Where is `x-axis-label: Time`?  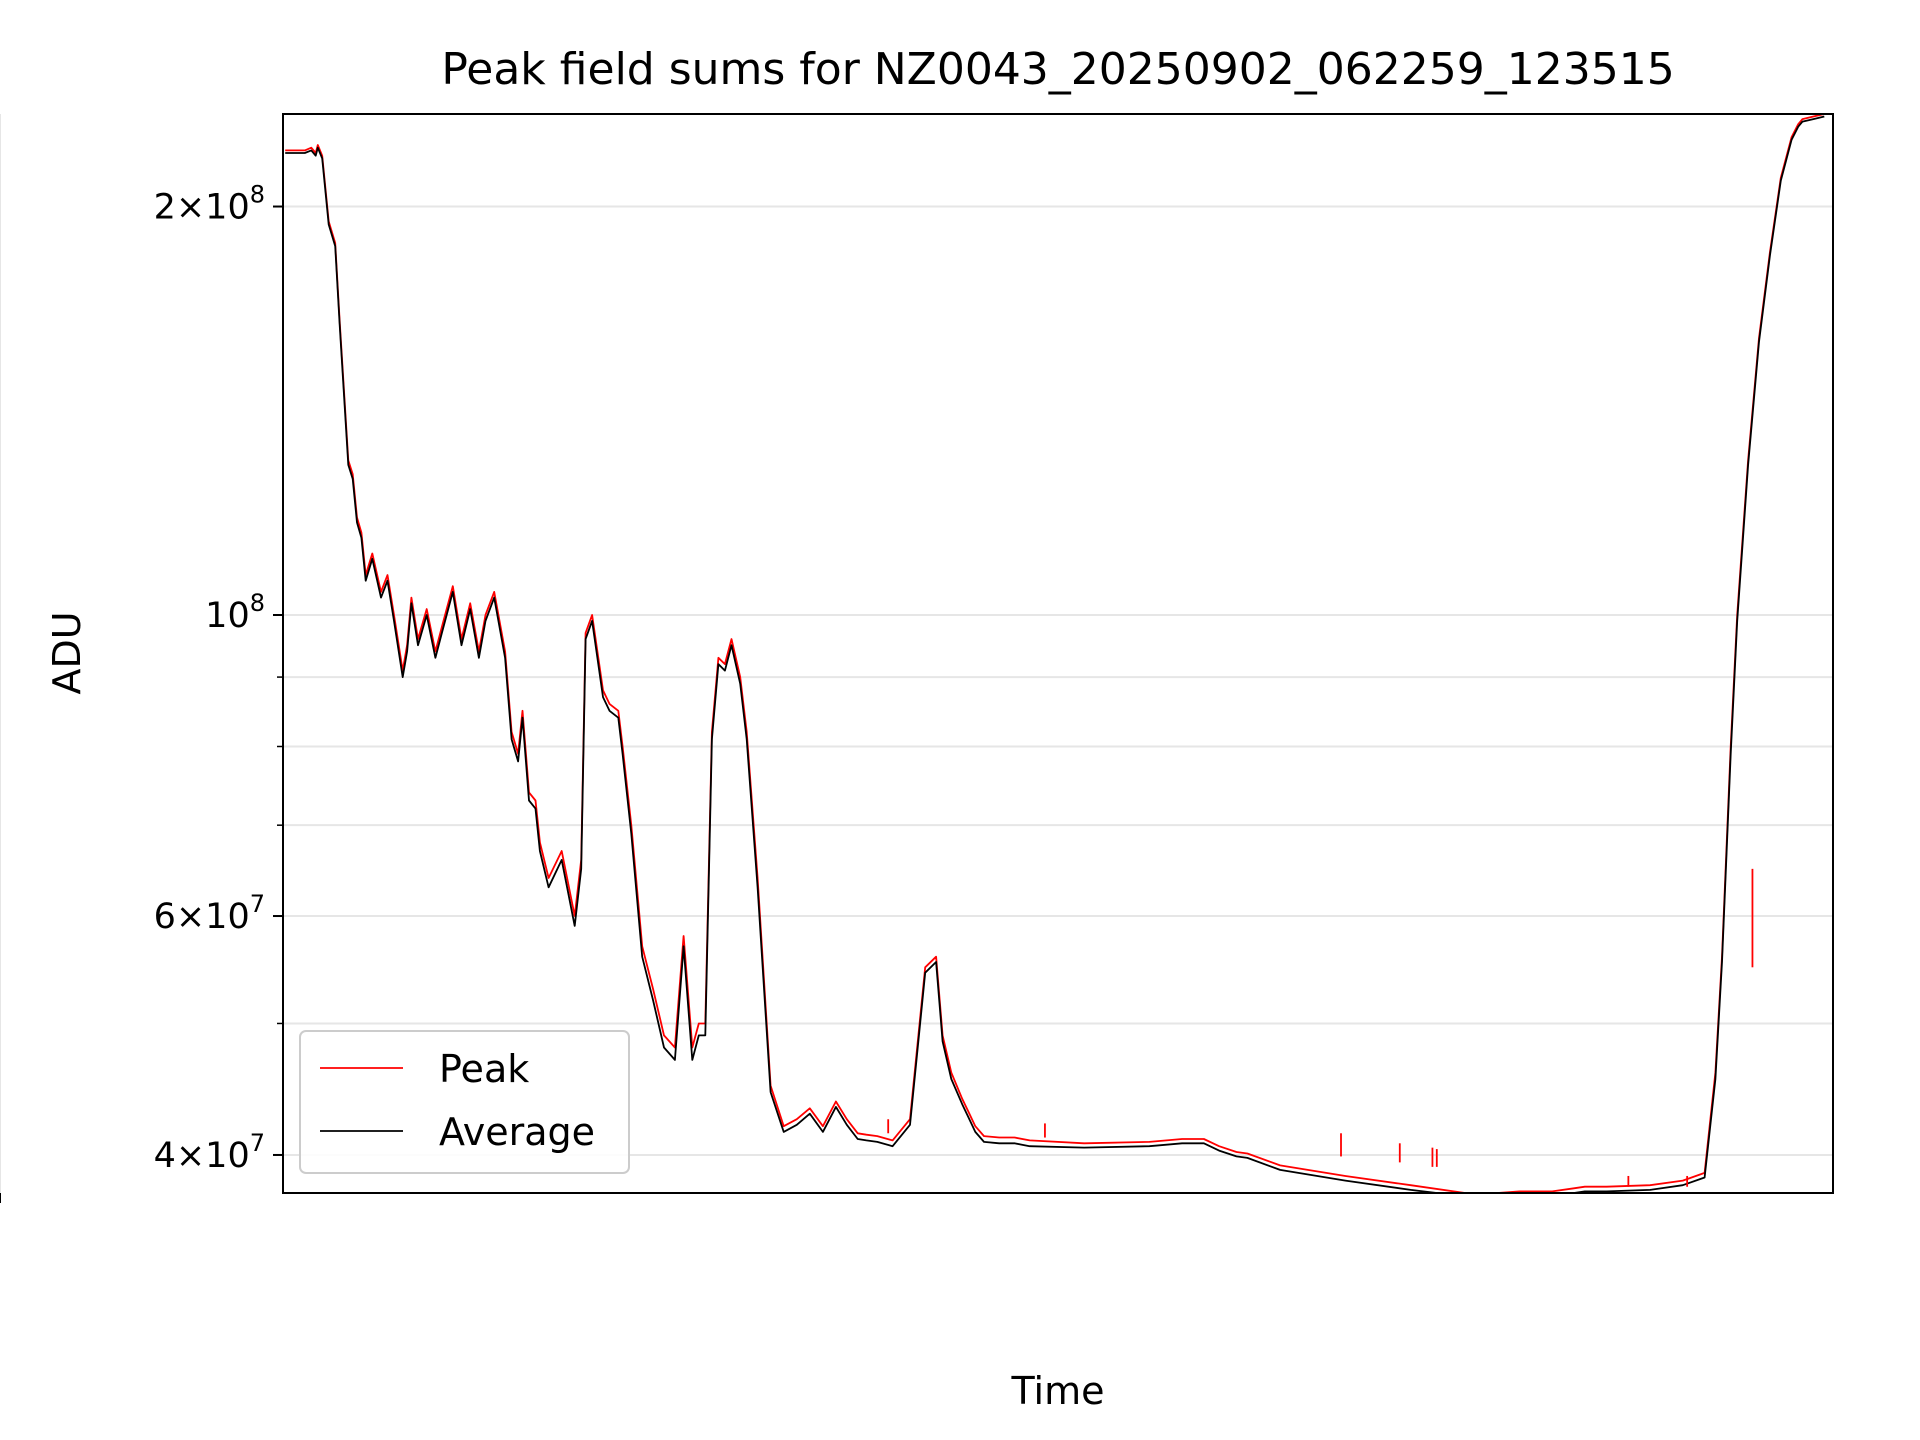 x-axis-label: Time is located at coordinates (1058, 1391).